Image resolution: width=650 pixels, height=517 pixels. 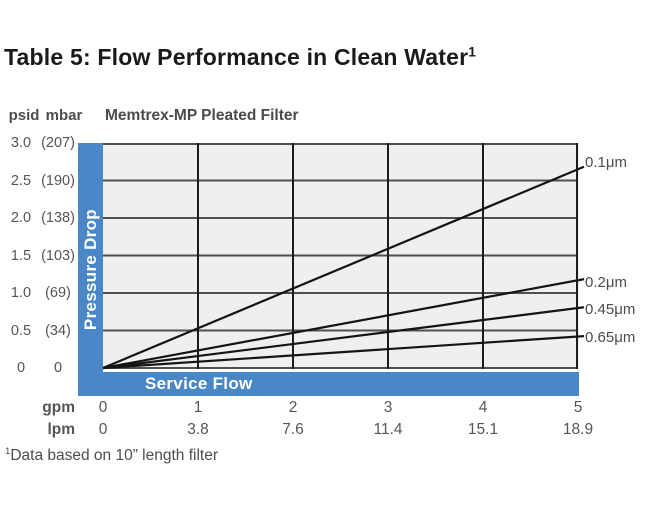 What do you see at coordinates (8, 451) in the screenshot?
I see `footnote-marker: 1` at bounding box center [8, 451].